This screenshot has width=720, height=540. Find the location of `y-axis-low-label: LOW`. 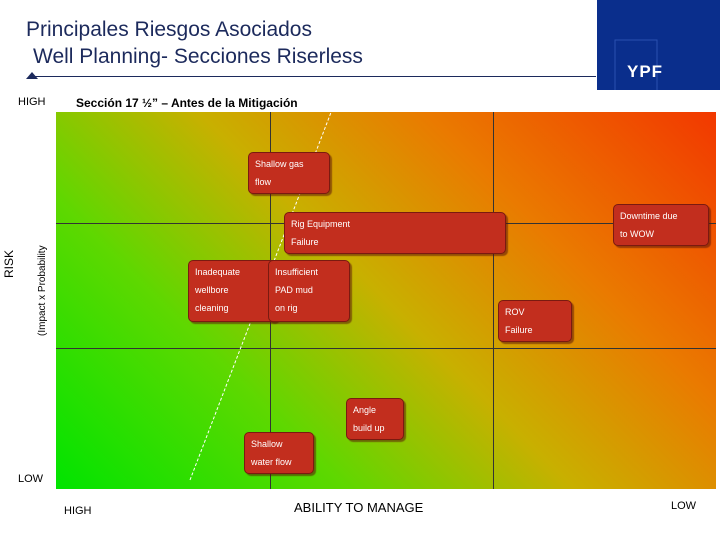

y-axis-low-label: LOW is located at coordinates (31, 479).